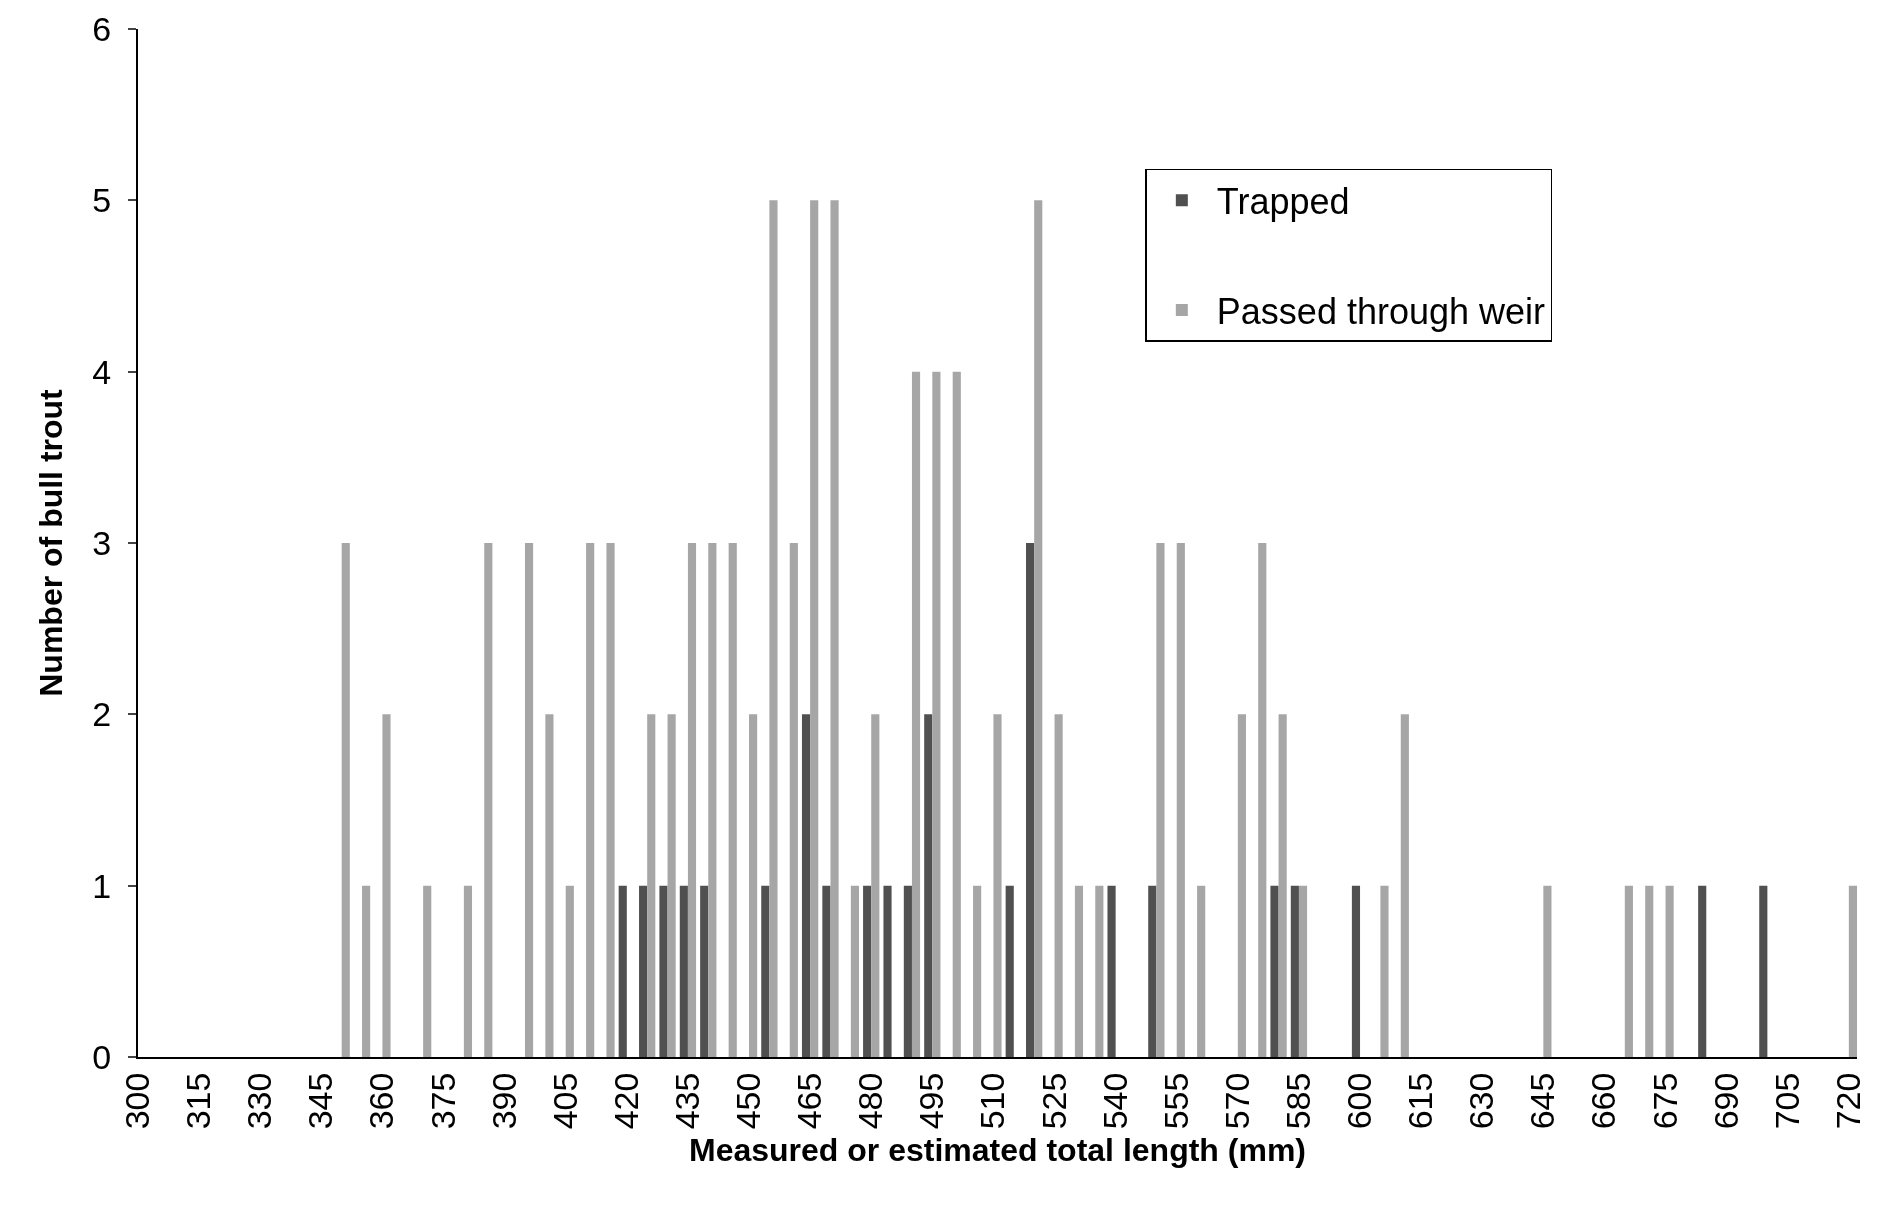  Describe the element at coordinates (1283, 202) in the screenshot. I see `legend-label: Trapped` at that location.